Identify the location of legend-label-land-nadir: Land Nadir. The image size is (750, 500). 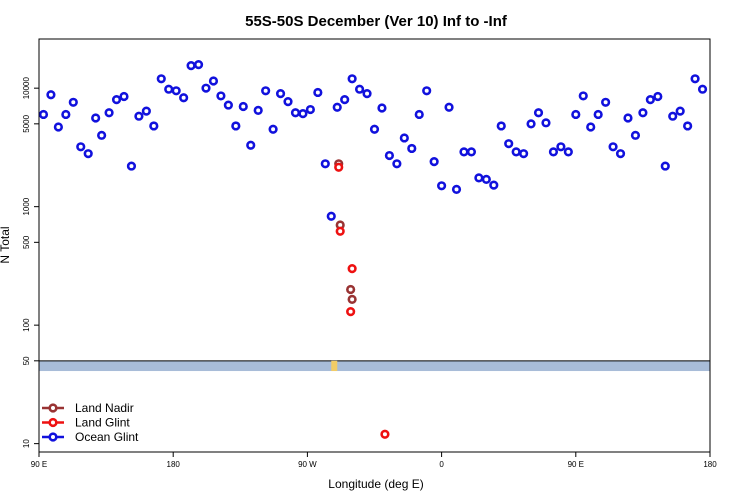
(104, 408).